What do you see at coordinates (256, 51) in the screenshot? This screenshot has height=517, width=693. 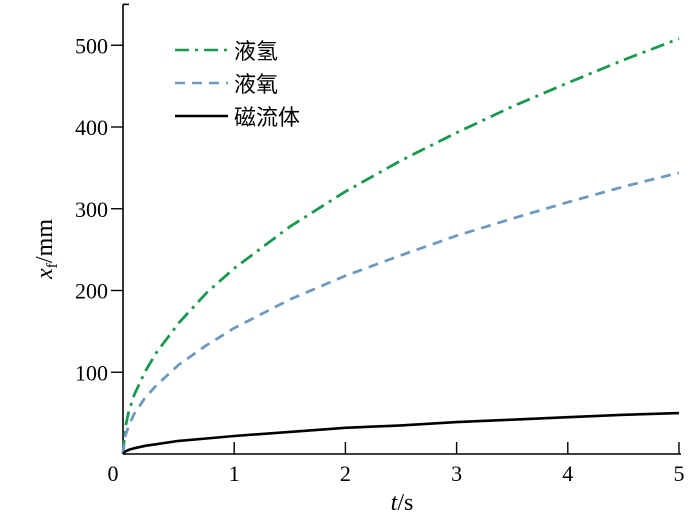 I see `legend-label-0: 液氢` at bounding box center [256, 51].